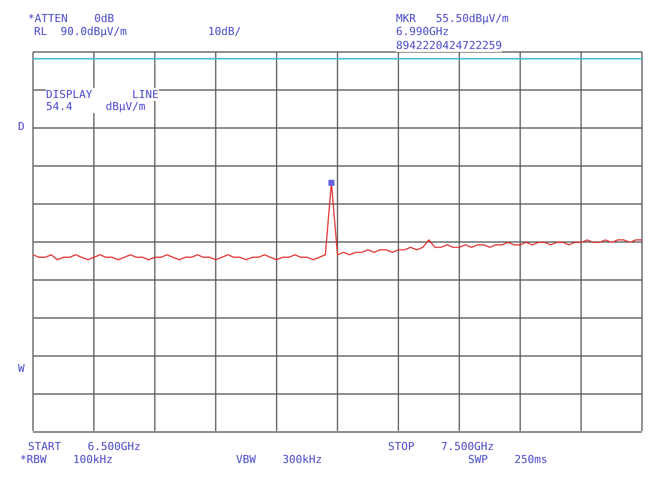 The height and width of the screenshot is (478, 660). What do you see at coordinates (21, 126) in the screenshot?
I see `text: D` at bounding box center [21, 126].